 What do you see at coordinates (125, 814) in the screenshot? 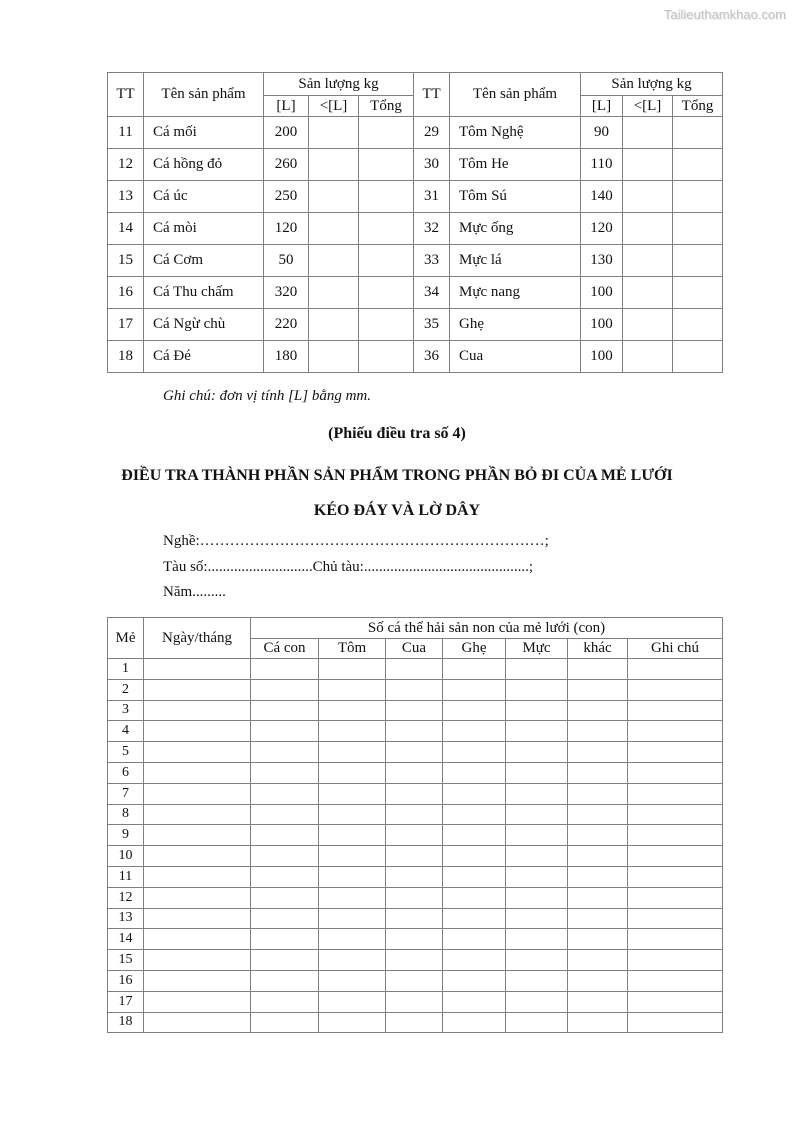
I see `cell-me: 8` at bounding box center [125, 814].